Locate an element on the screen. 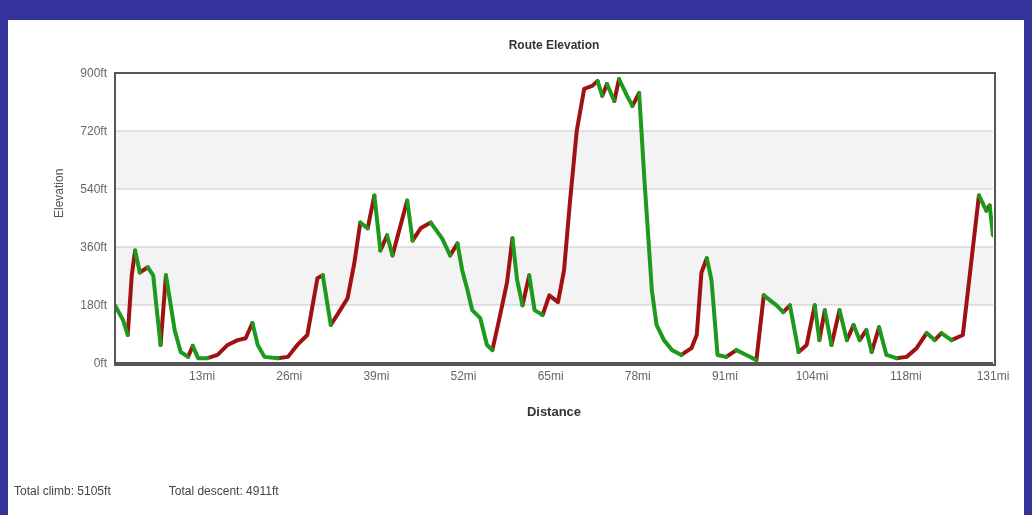  y-tick-label: 720ft is located at coordinates (94, 131).